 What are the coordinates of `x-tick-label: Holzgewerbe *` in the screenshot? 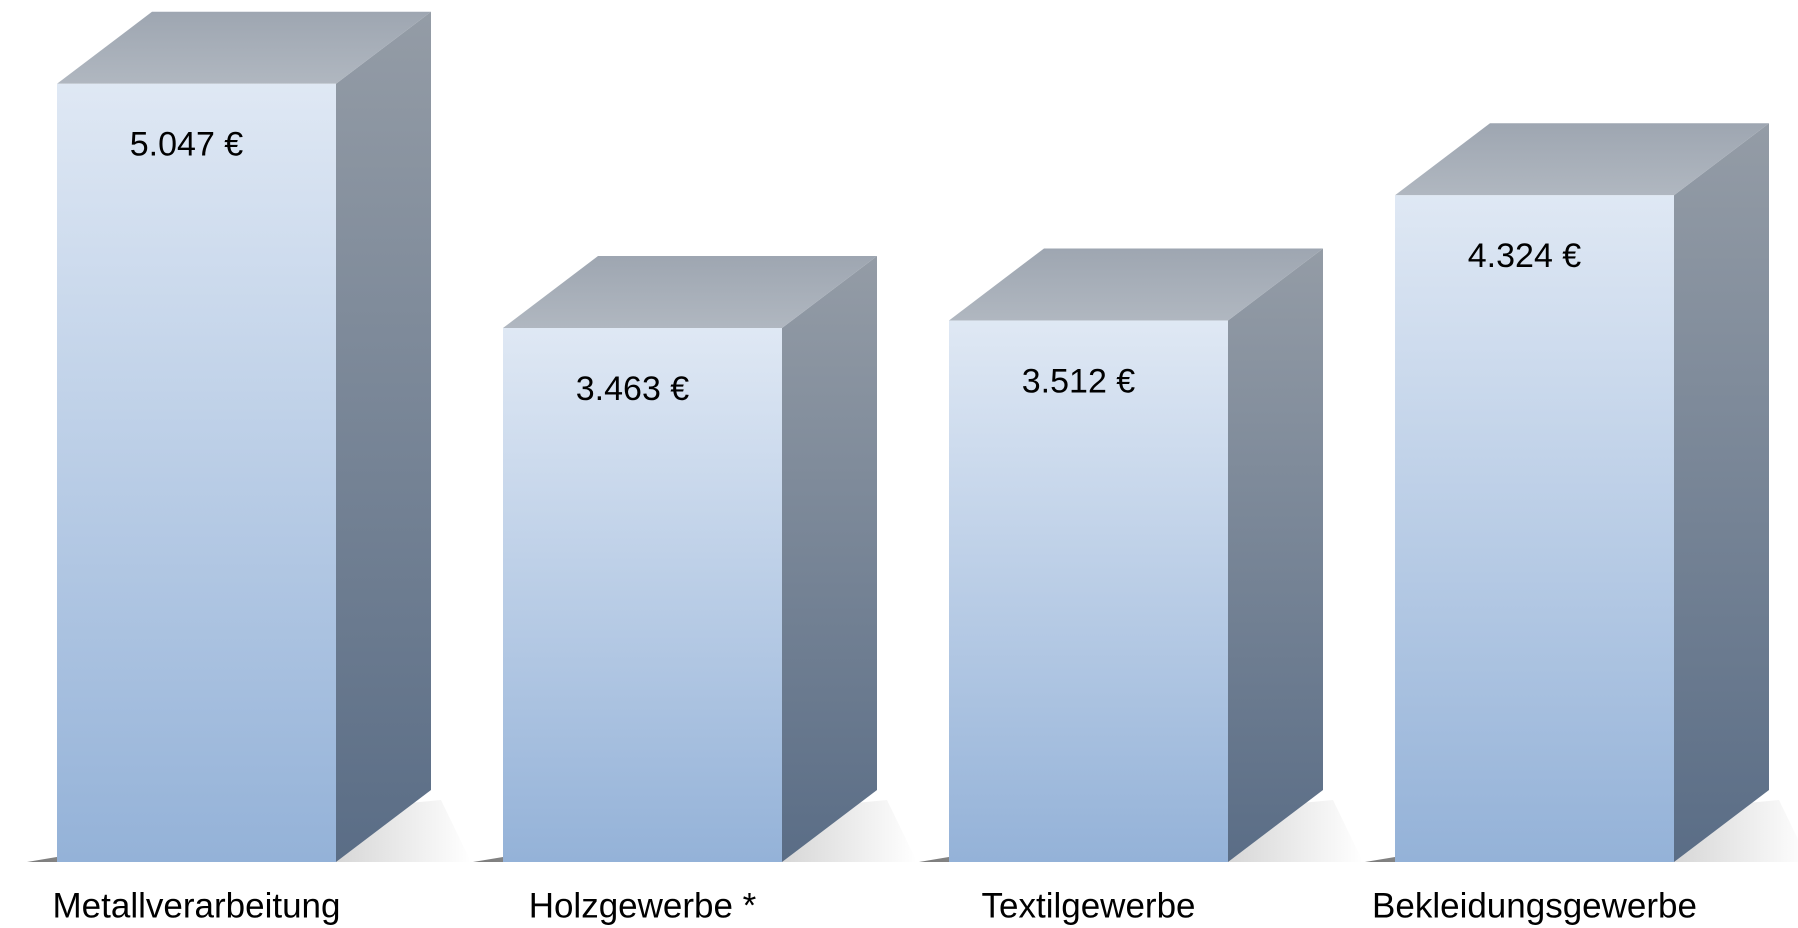 It's located at (643, 905).